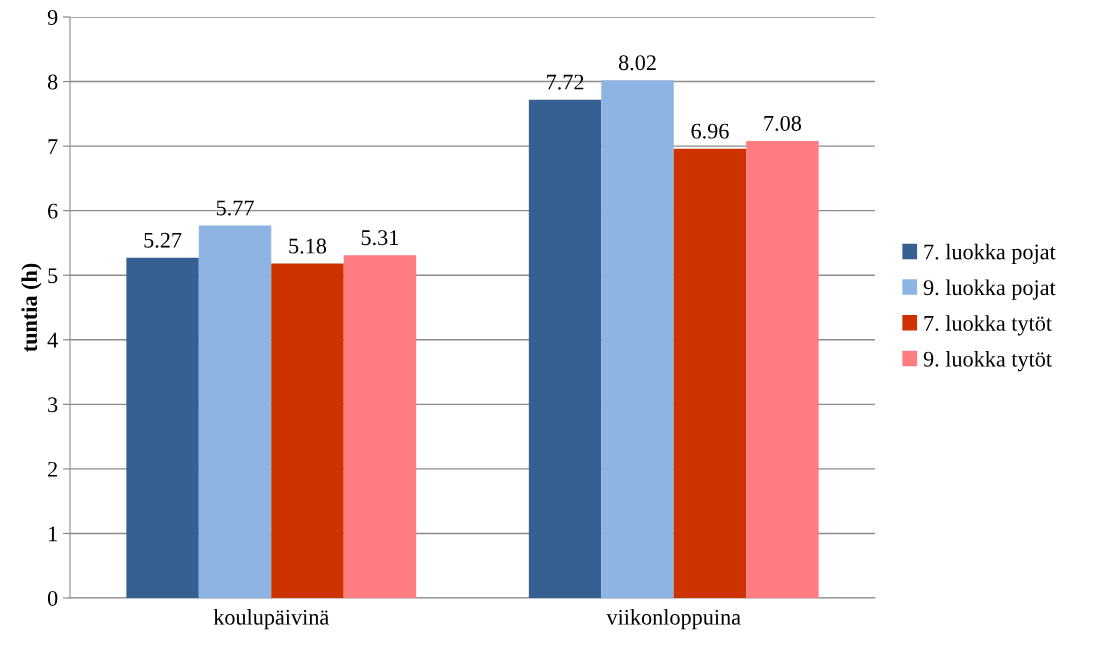  I want to click on y-tick-label: 4, so click(52, 340).